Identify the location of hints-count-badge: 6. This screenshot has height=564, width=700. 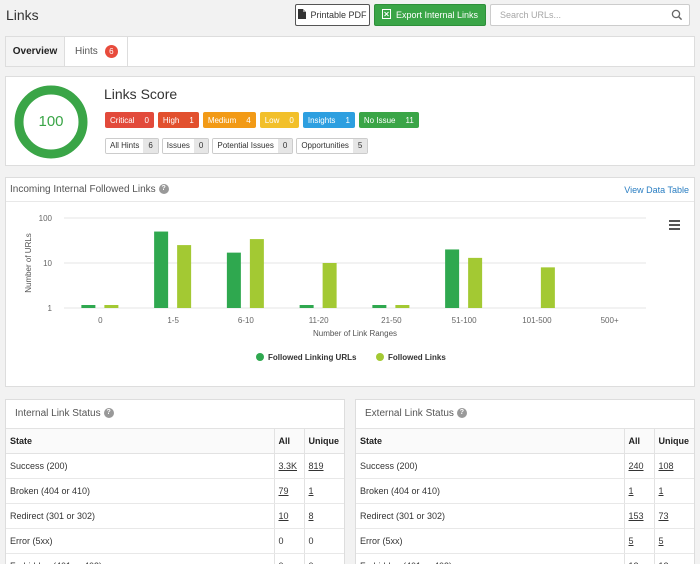
(111, 51).